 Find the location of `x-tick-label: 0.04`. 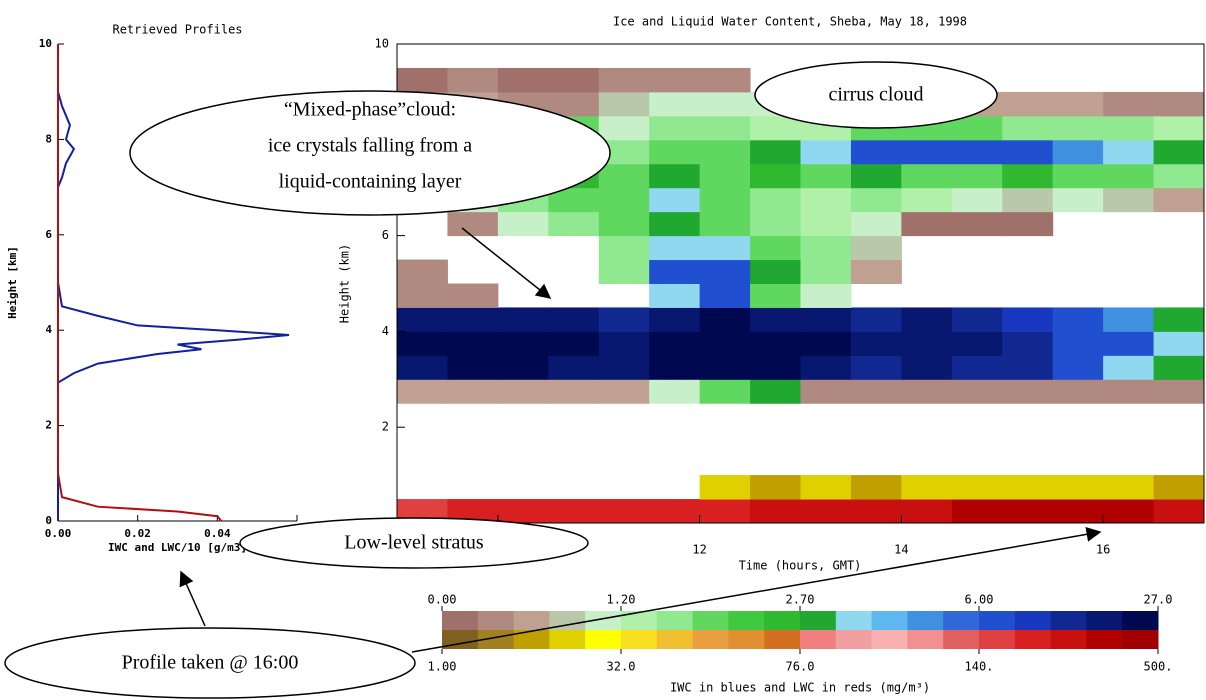

x-tick-label: 0.04 is located at coordinates (217, 533).